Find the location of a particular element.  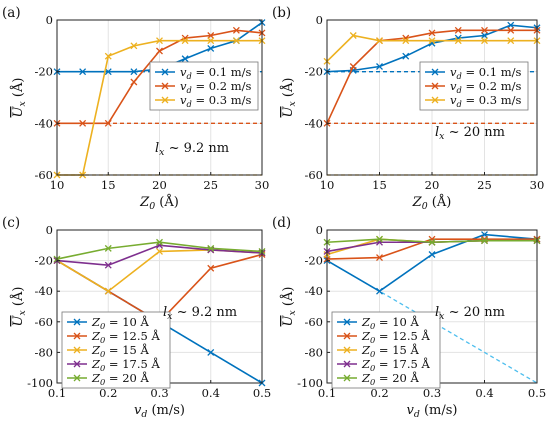

x-tick-label: 10 is located at coordinates (327, 185).